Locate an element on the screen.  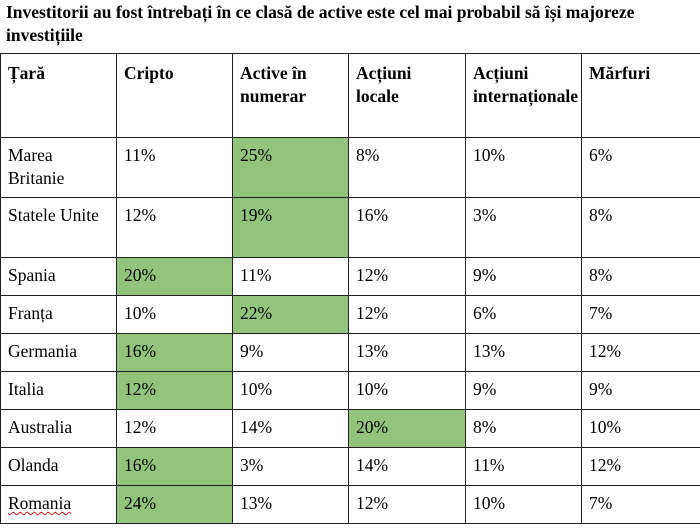
cell-internationale: 11% is located at coordinates (523, 466).